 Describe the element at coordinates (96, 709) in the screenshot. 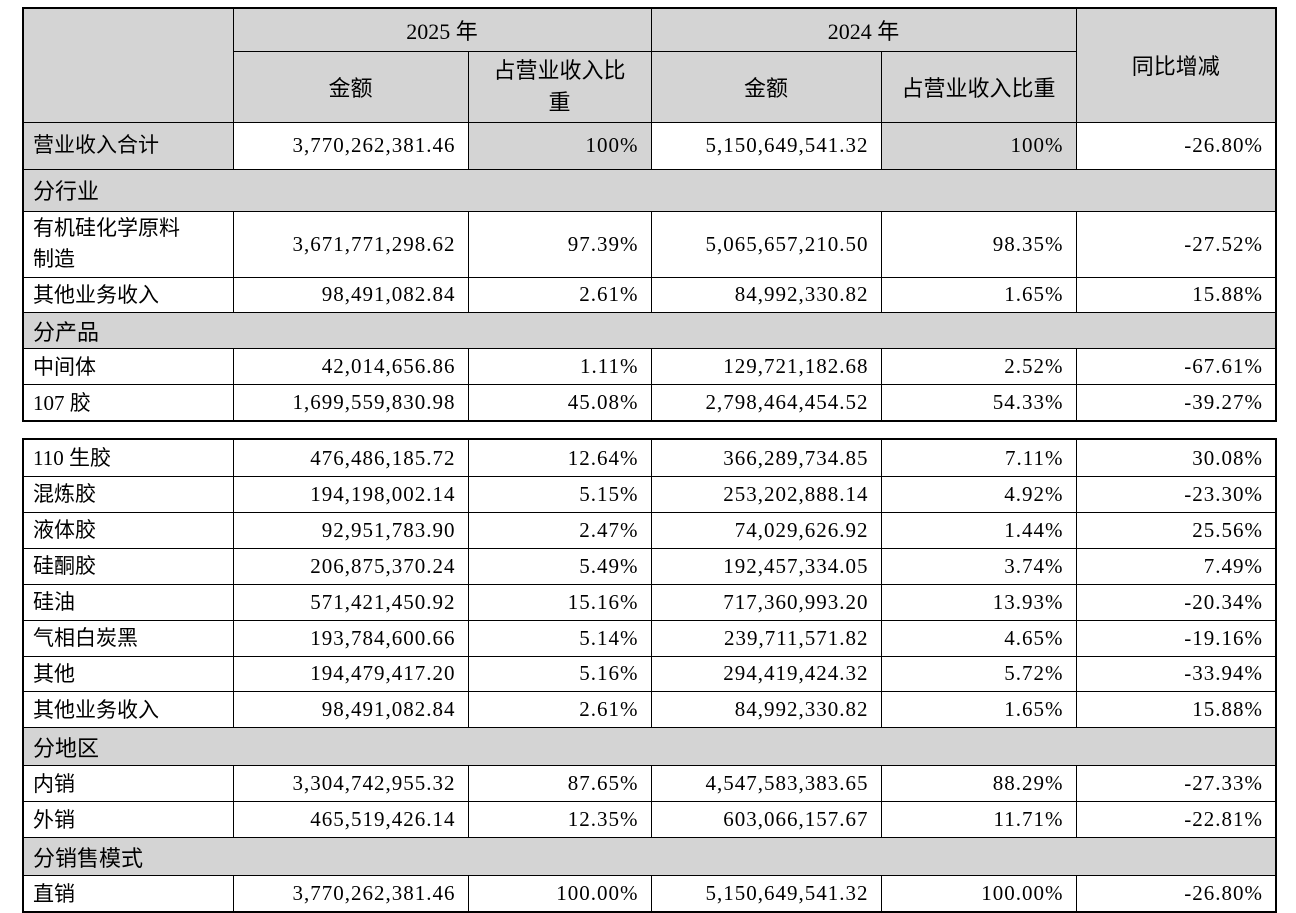

I see `row-label: 其他业务收入` at that location.